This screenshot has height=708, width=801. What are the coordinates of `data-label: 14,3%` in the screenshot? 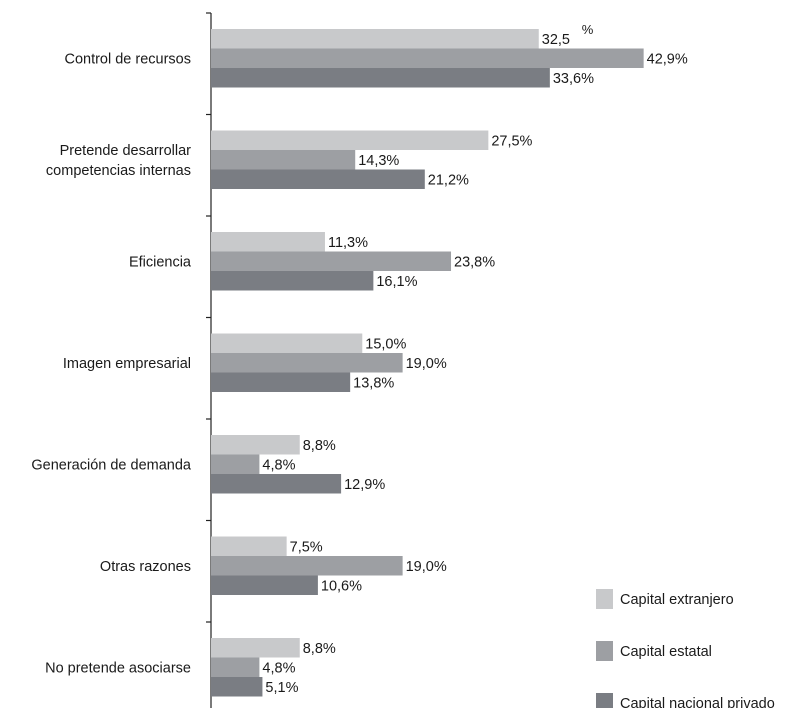 It's located at (378, 161).